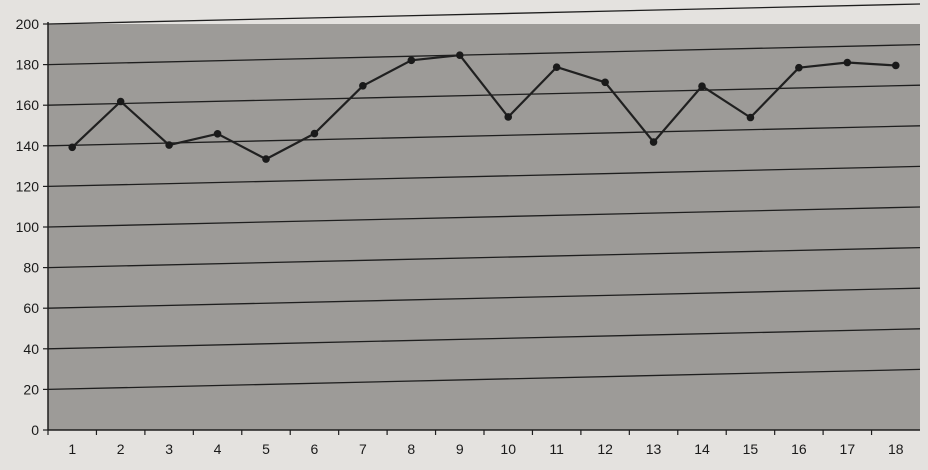  Describe the element at coordinates (28, 146) in the screenshot. I see `y-tick-label-140: 140` at that location.